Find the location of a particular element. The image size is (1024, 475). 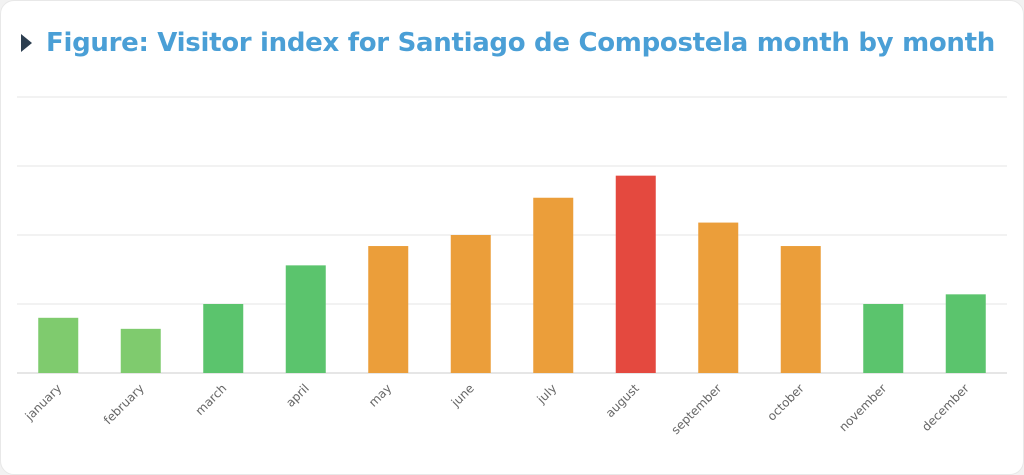

bar-may is located at coordinates (388, 309).